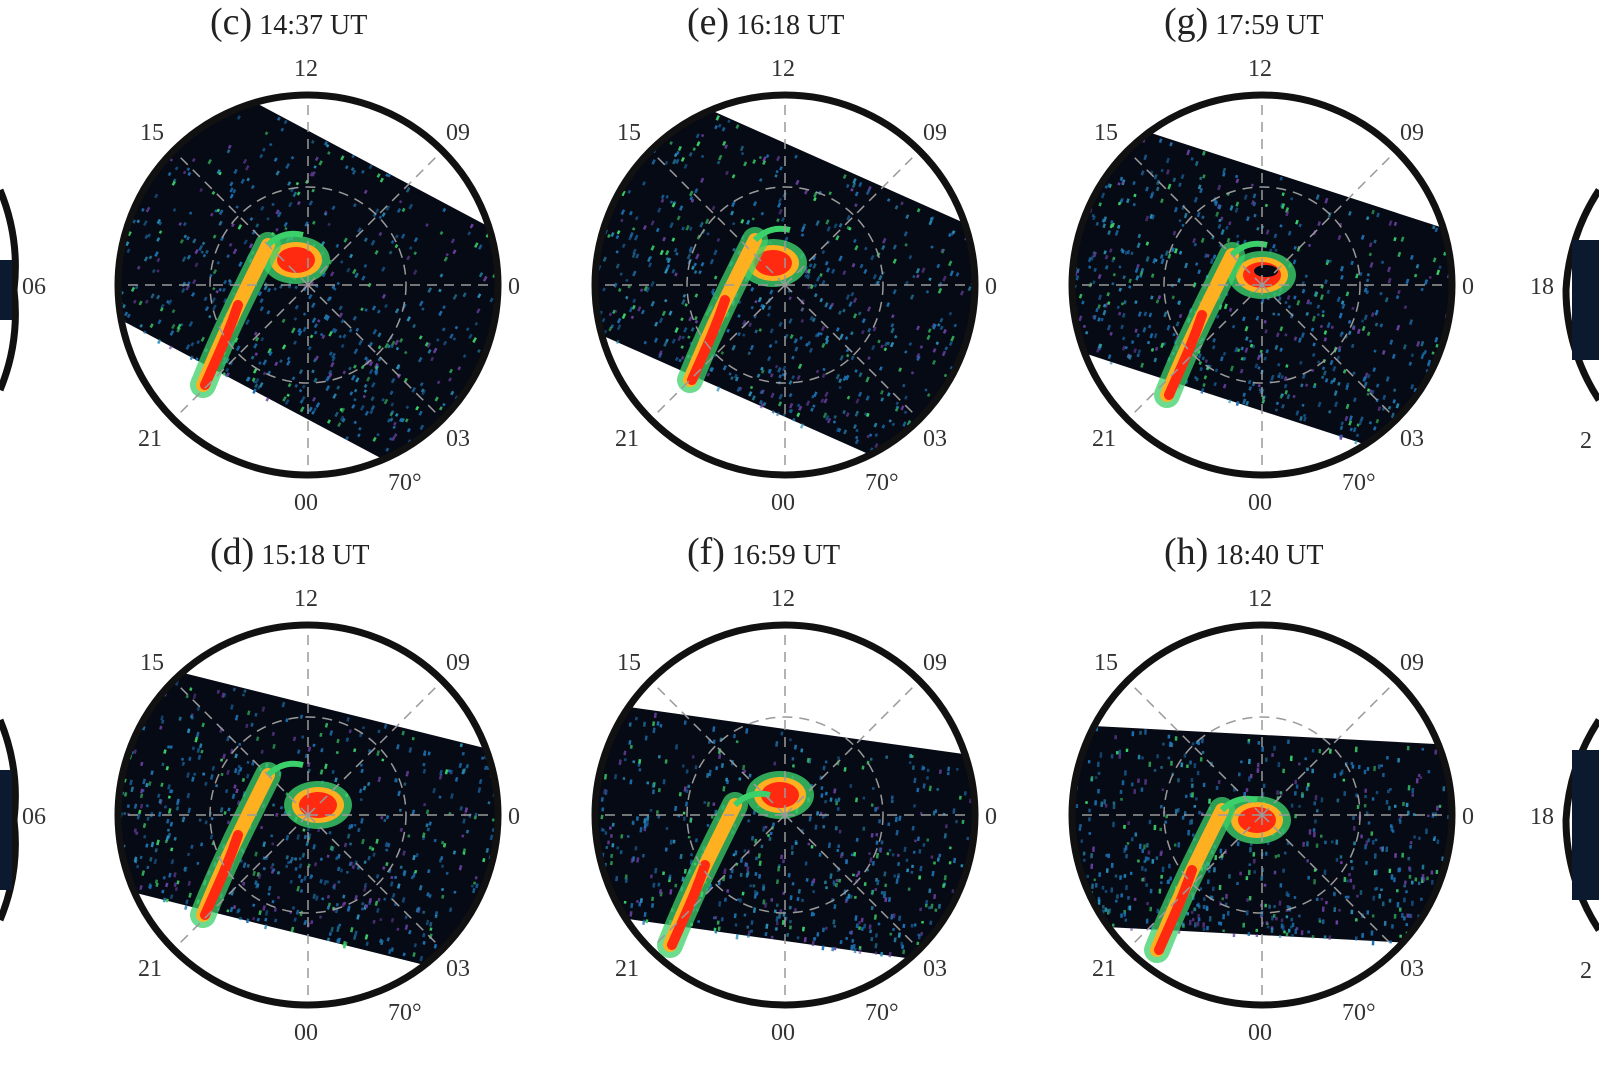 The height and width of the screenshot is (1066, 1599). I want to click on panel-title: (h) 18:40 UT, so click(1374, 555).